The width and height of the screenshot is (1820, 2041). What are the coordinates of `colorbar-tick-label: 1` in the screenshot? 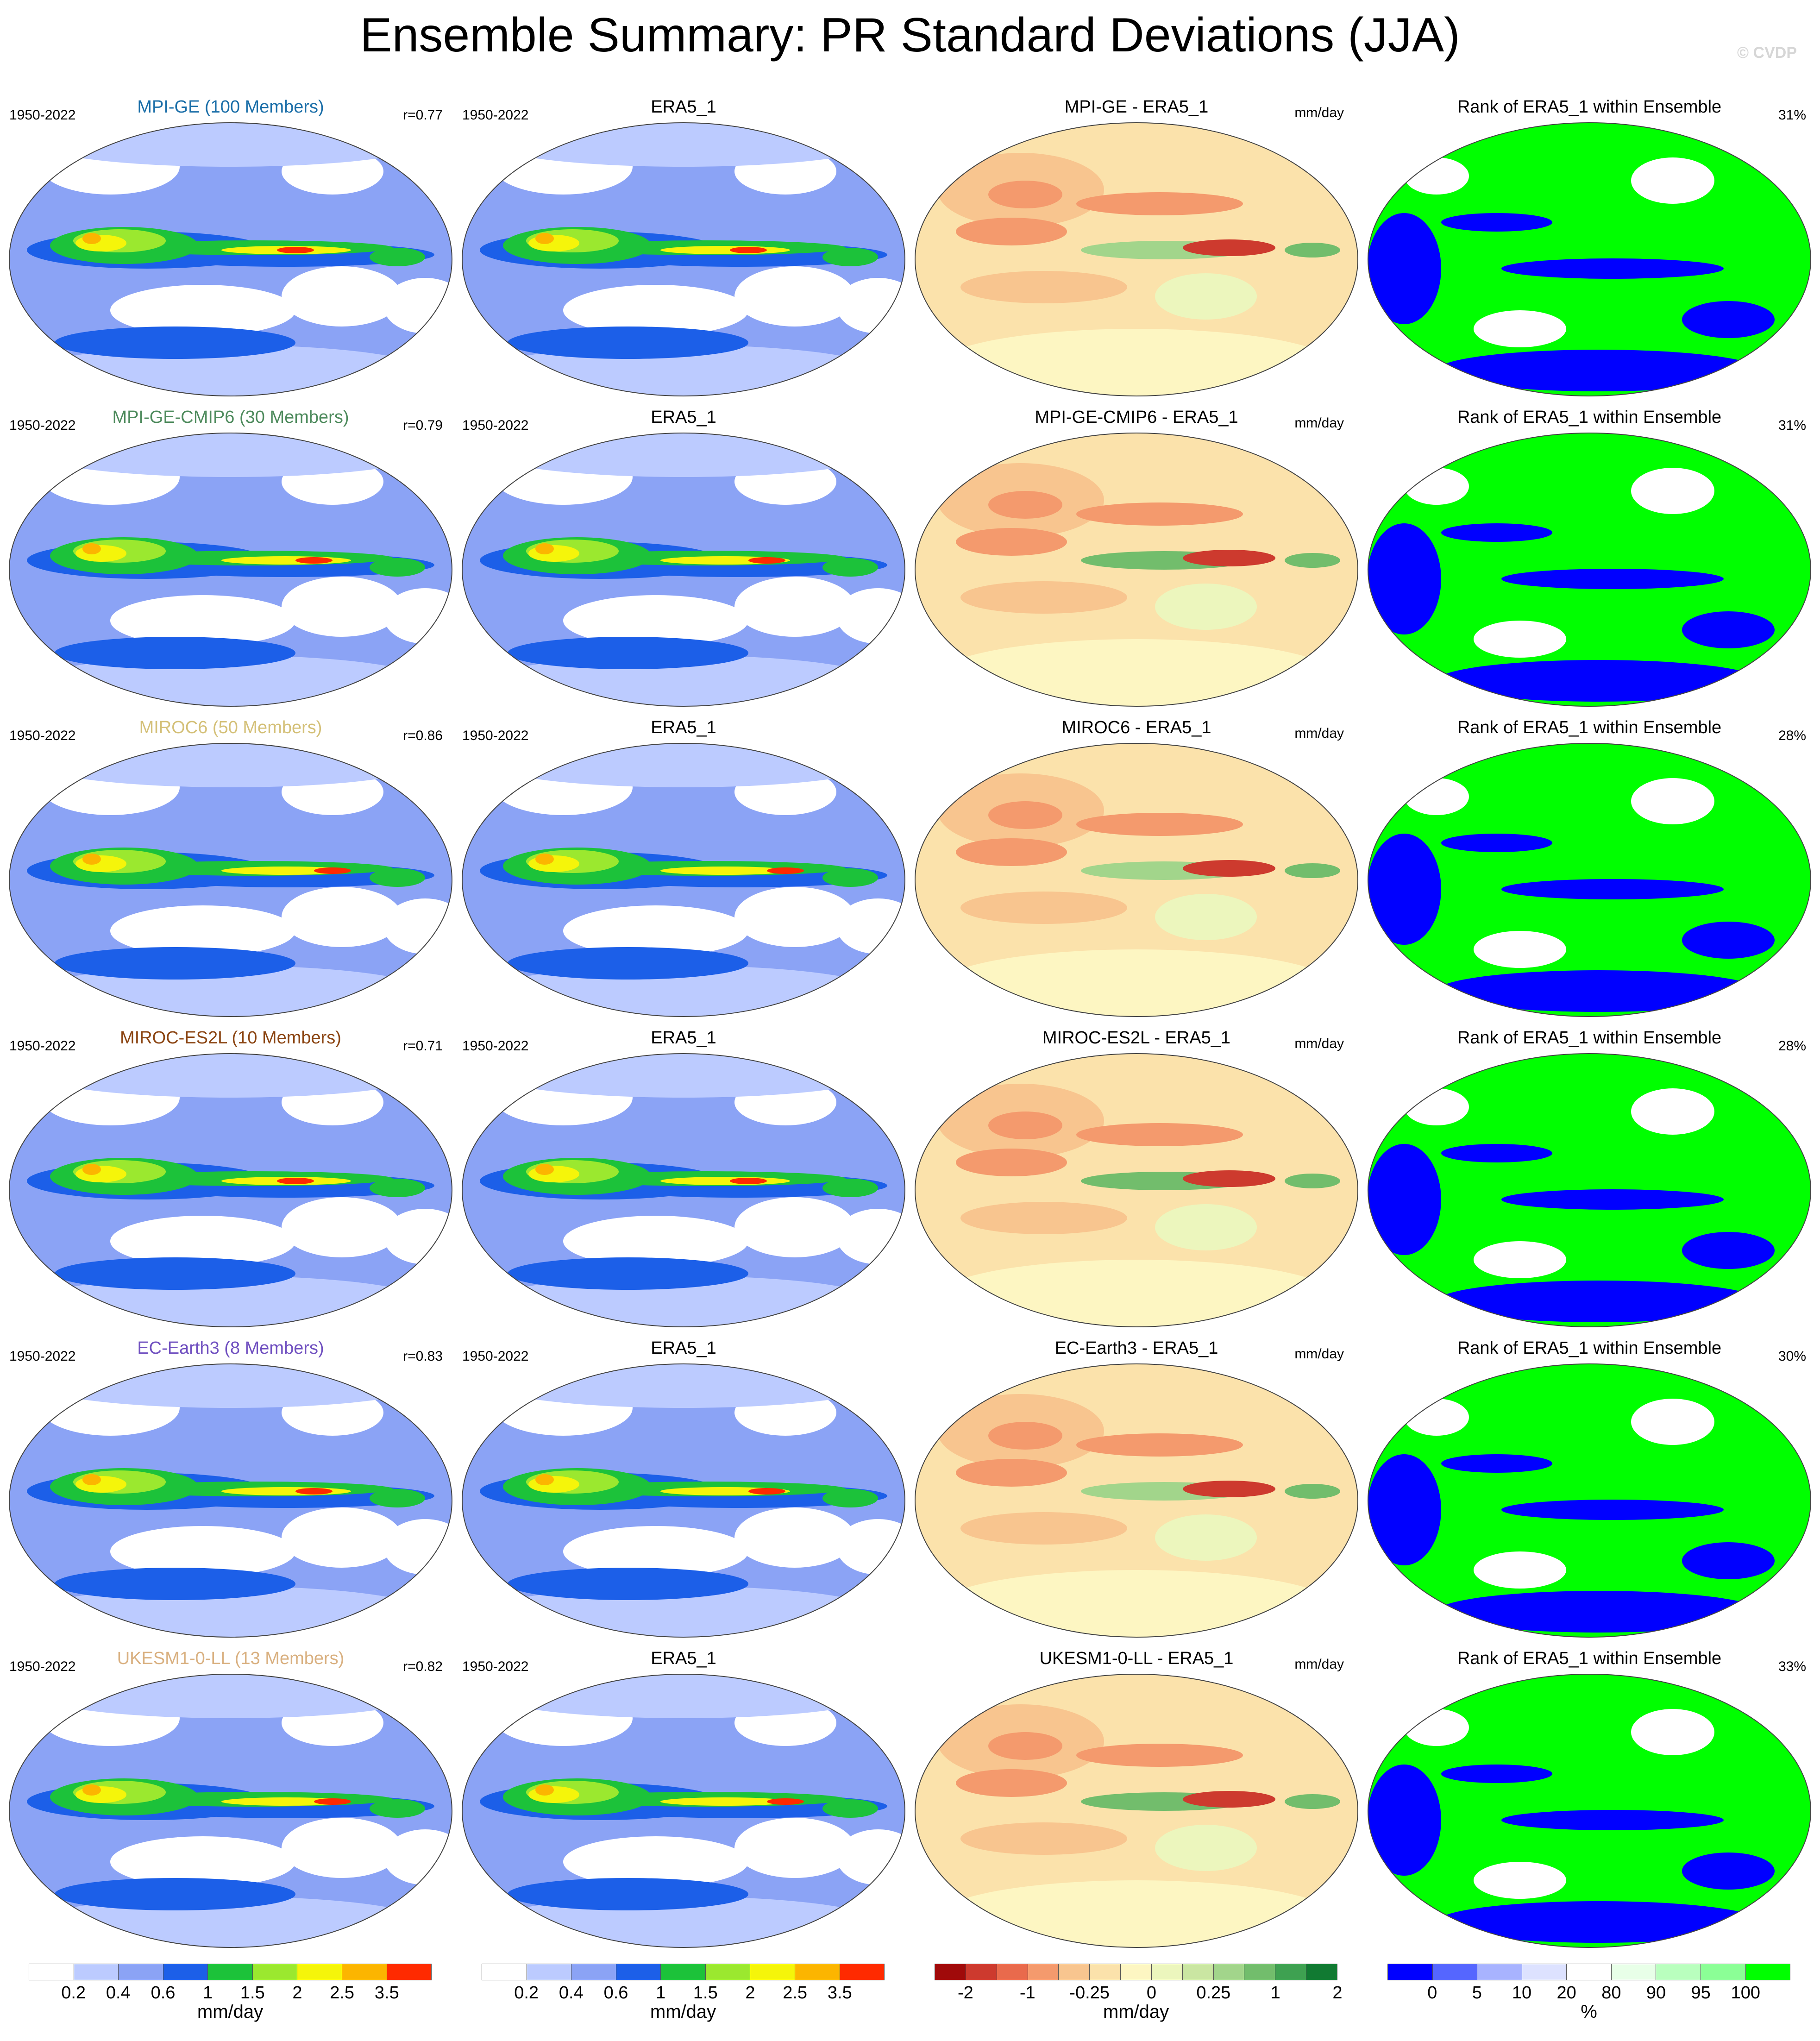 It's located at (661, 1993).